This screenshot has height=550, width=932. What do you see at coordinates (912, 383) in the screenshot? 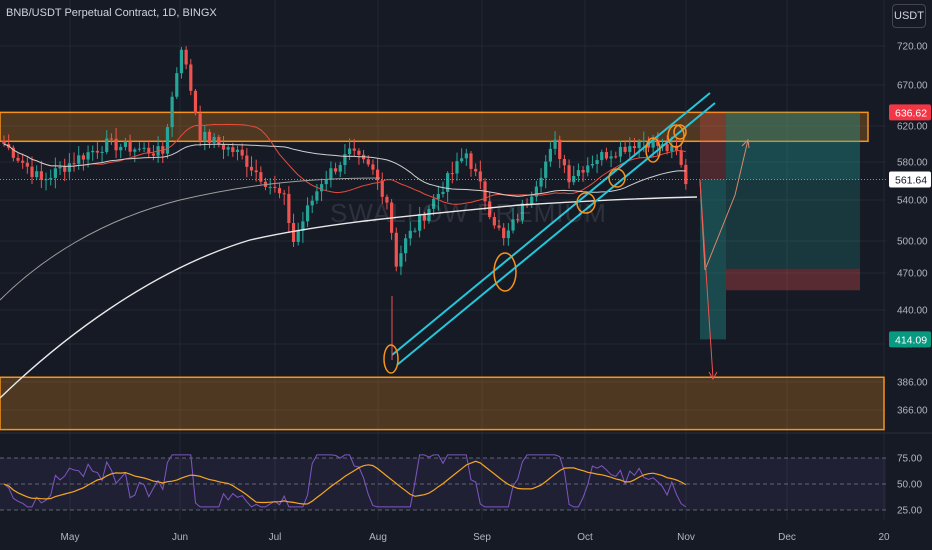
I see `y-axis-label-9: 386.00` at bounding box center [912, 383].